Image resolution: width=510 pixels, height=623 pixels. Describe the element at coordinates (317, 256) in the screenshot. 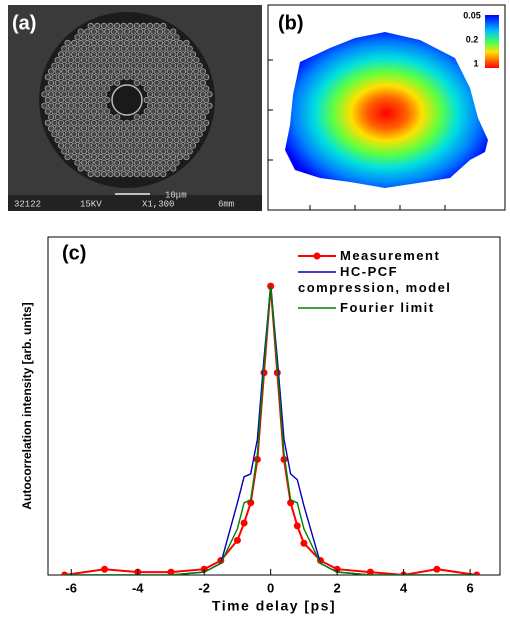

I see `legend-marker` at that location.